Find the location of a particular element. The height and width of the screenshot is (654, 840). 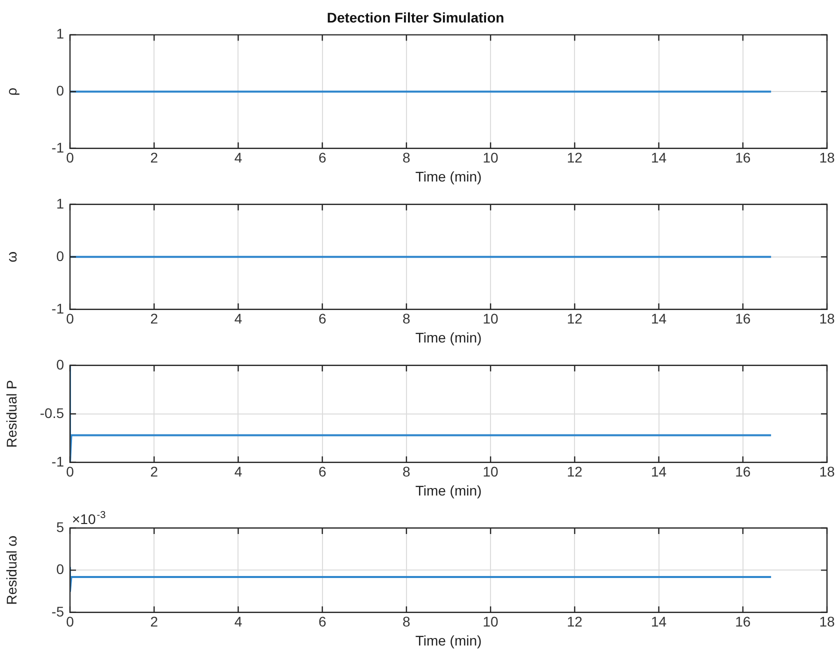

chart-title: Detection Filter Simulation is located at coordinates (415, 17).